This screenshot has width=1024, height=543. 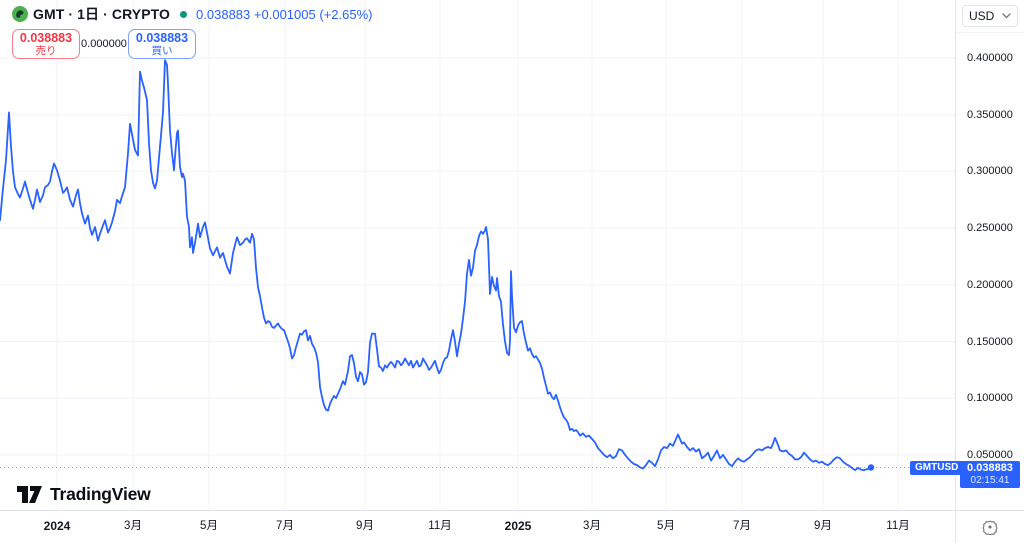 What do you see at coordinates (518, 526) in the screenshot?
I see `time-tick-year-label: 2025` at bounding box center [518, 526].